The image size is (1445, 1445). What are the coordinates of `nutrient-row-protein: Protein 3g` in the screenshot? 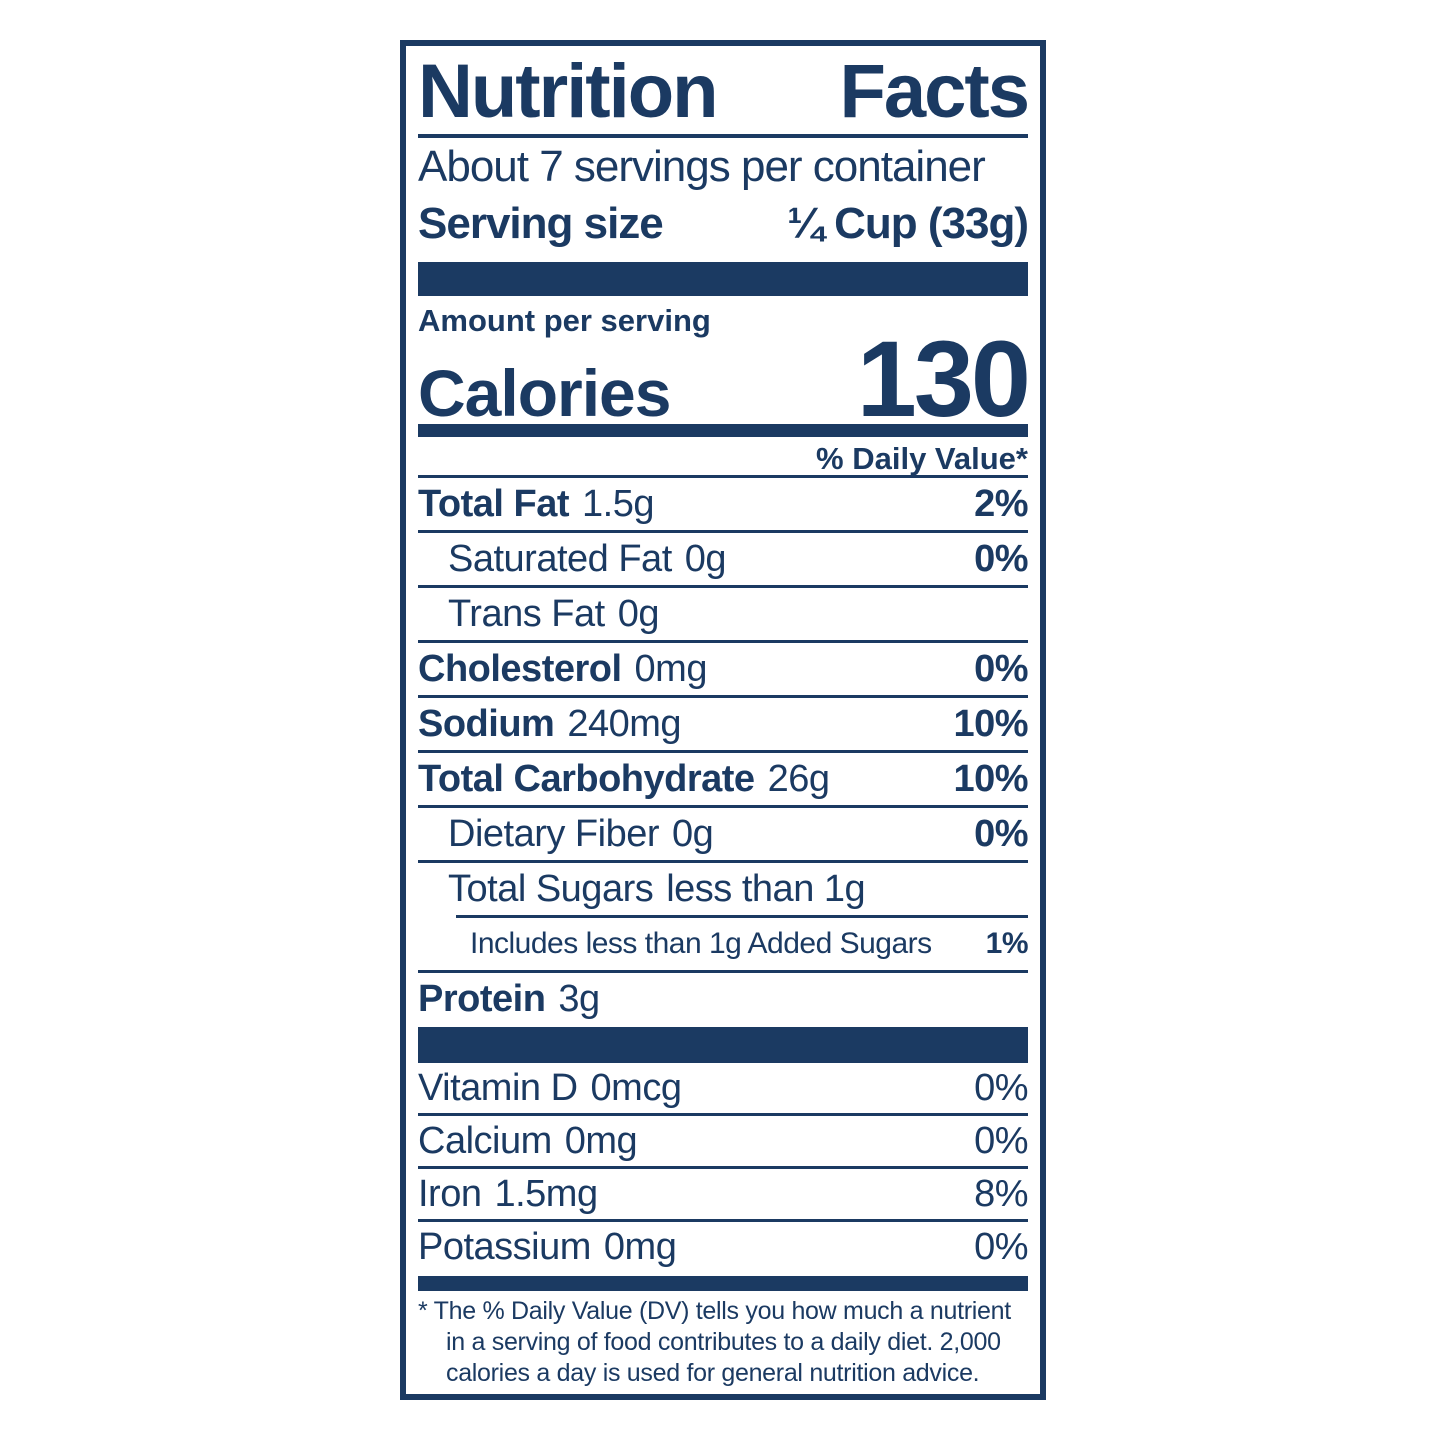 It's located at (723, 999).